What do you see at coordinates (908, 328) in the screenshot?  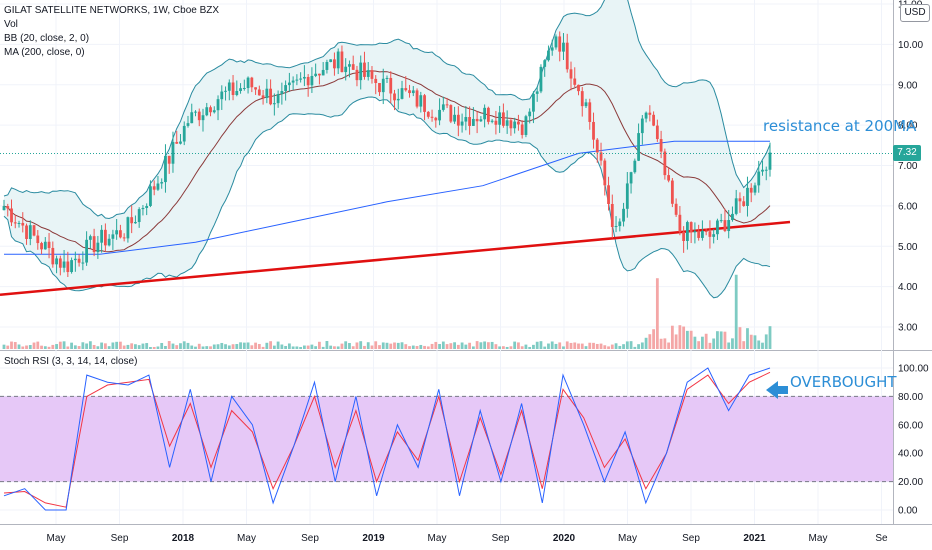 I see `price-tick-label: 3.00` at bounding box center [908, 328].